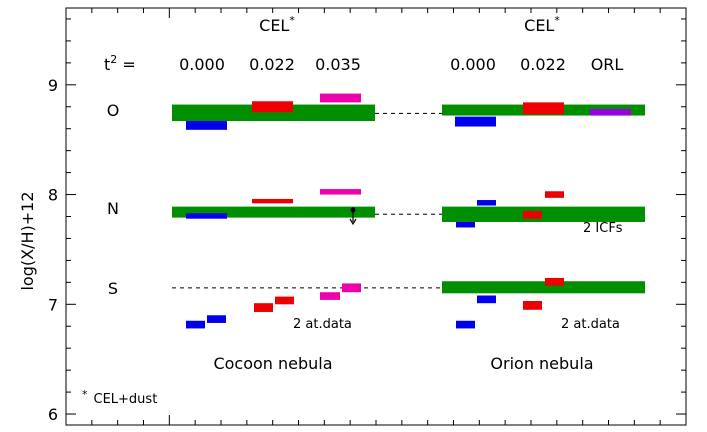 The width and height of the screenshot is (707, 432). I want to click on t2-value-cocoon-0: 0.000, so click(202, 64).